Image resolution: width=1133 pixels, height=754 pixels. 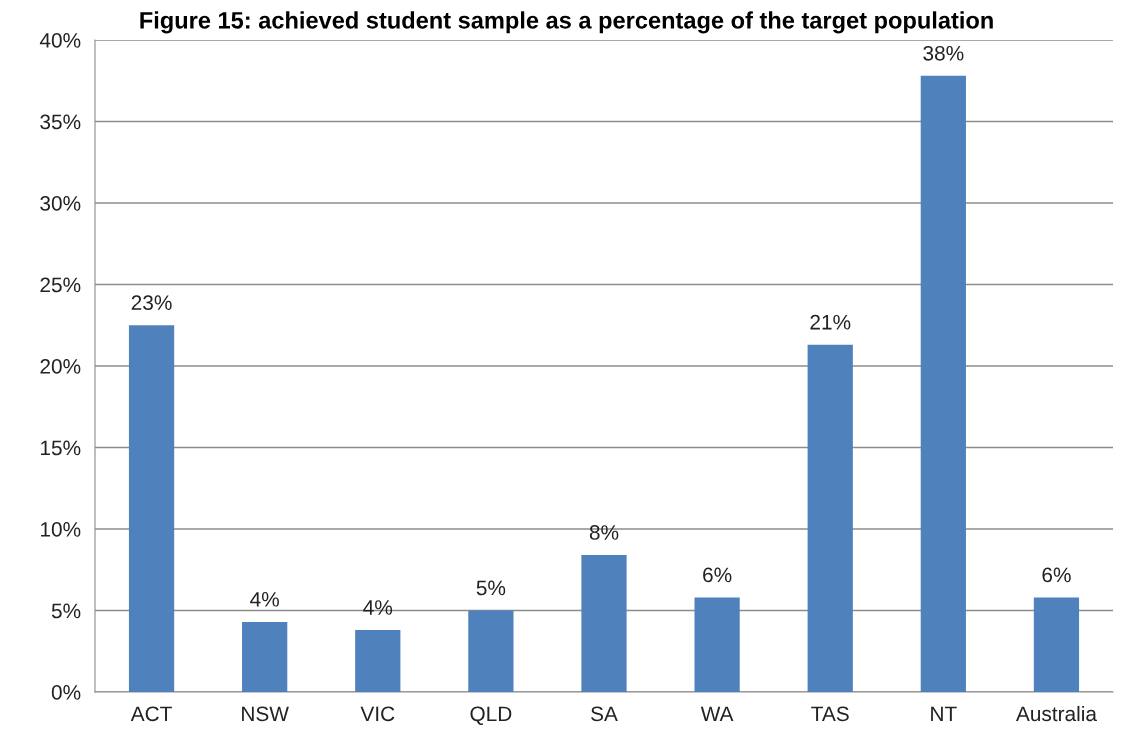 I want to click on y-tick-label: 40%, so click(x=60, y=40).